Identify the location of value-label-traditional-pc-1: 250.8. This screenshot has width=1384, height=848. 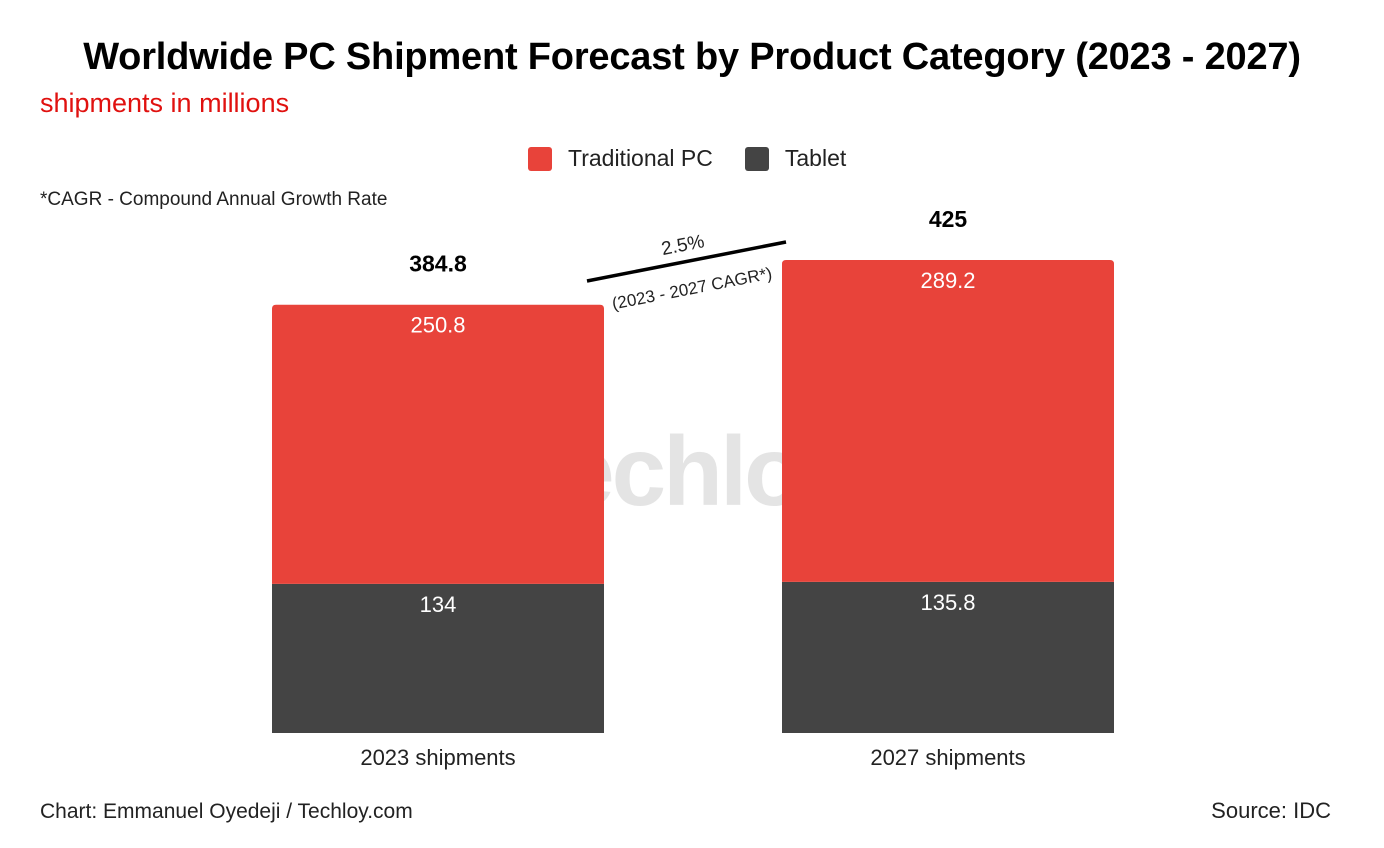
(437, 325).